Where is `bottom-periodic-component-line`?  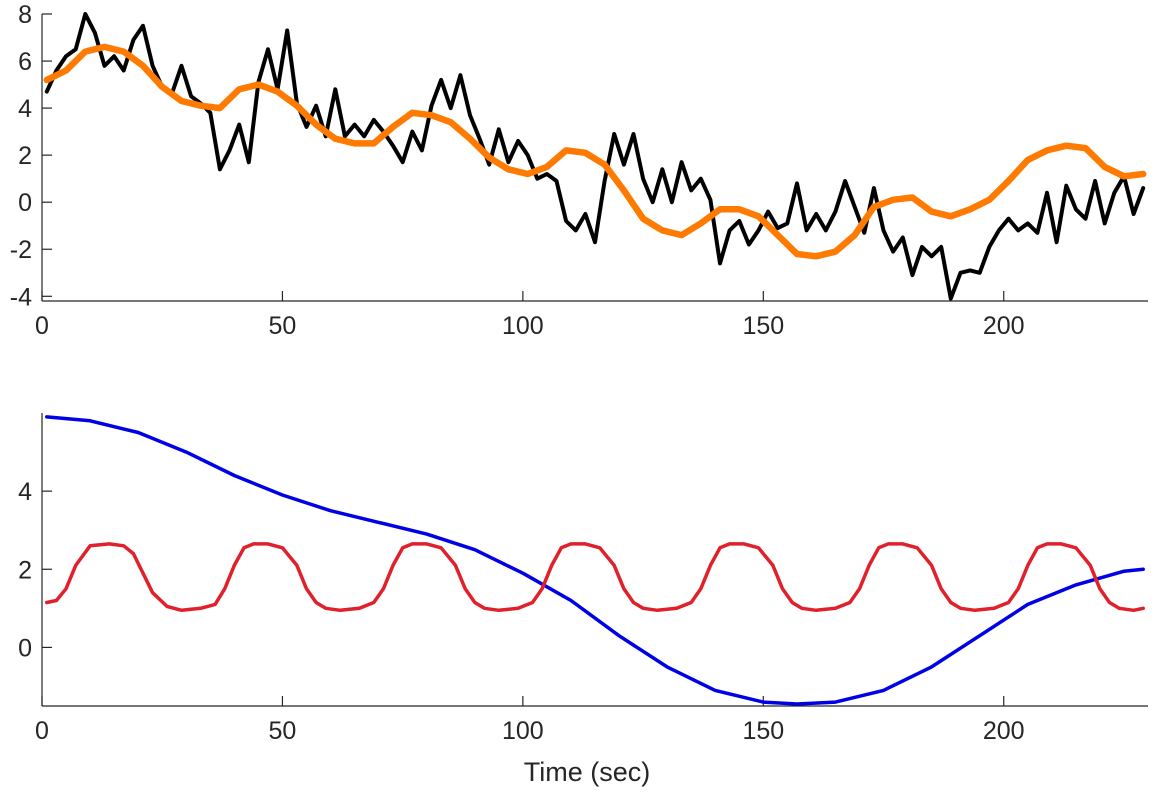
bottom-periodic-component-line is located at coordinates (595, 577).